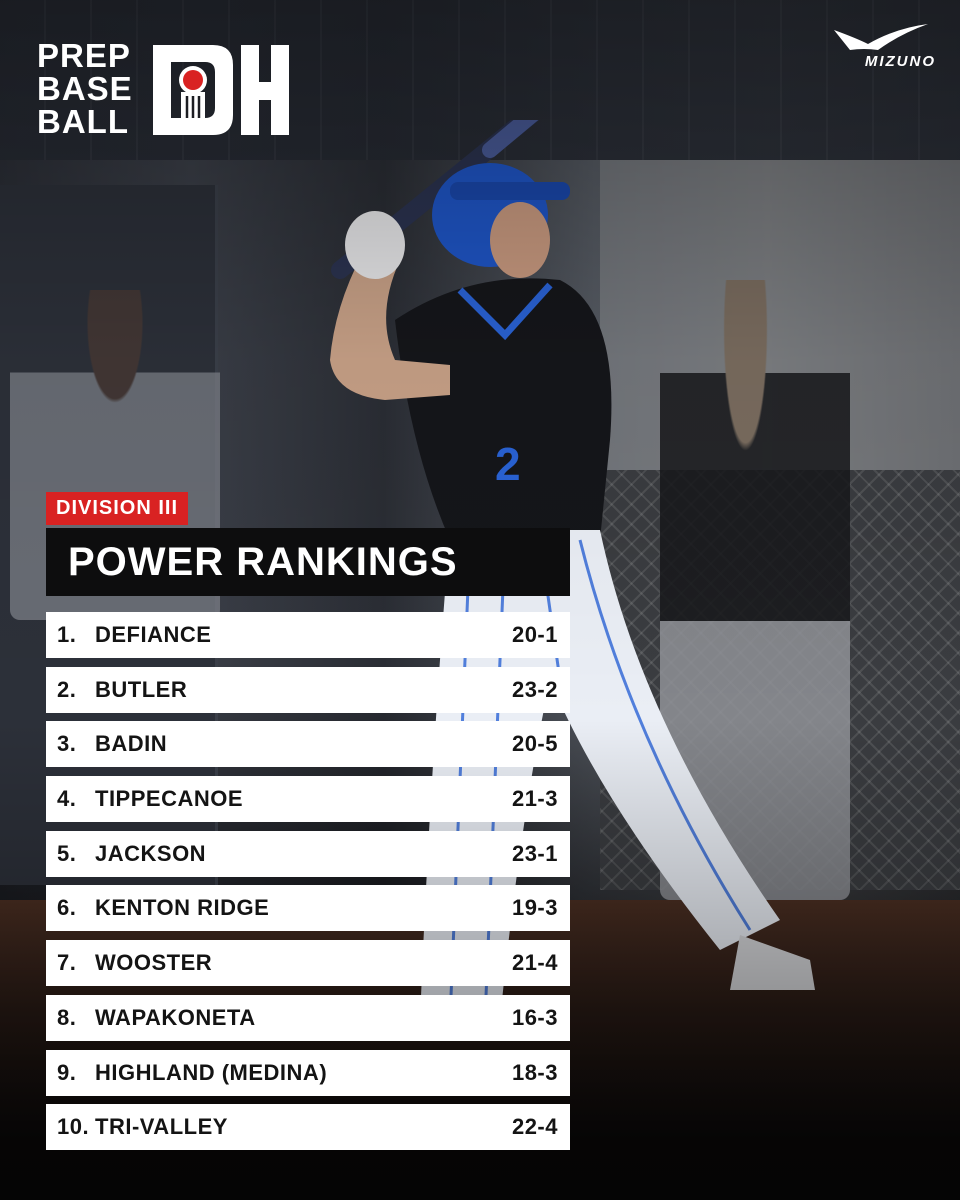 Image resolution: width=960 pixels, height=1200 pixels. I want to click on ranking-team-name: WOOSTER, so click(154, 963).